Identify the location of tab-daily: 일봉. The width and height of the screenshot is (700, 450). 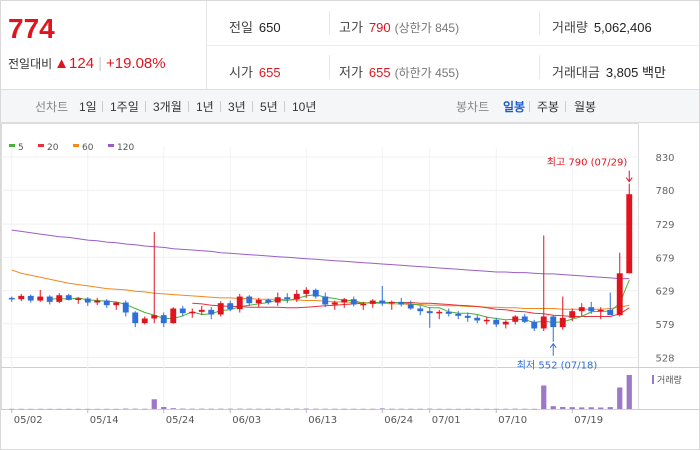
(514, 107).